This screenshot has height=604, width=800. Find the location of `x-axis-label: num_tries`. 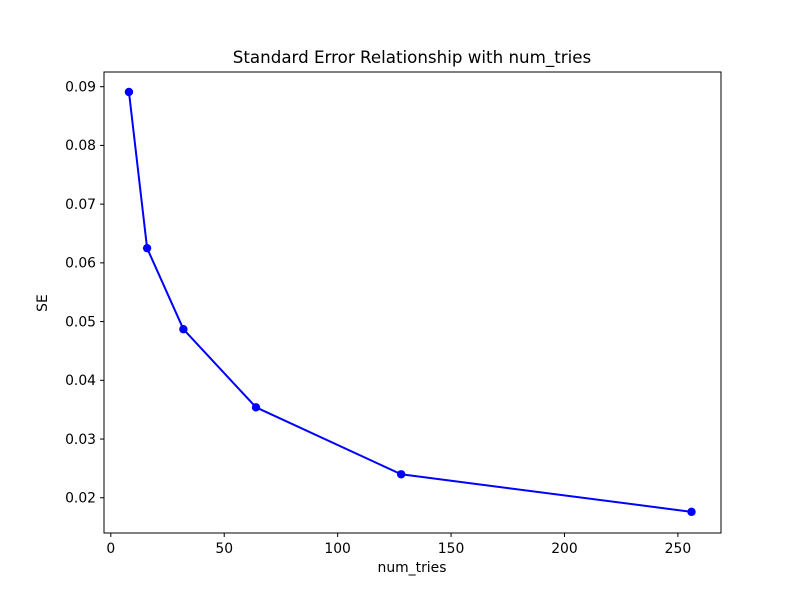

x-axis-label: num_tries is located at coordinates (412, 568).